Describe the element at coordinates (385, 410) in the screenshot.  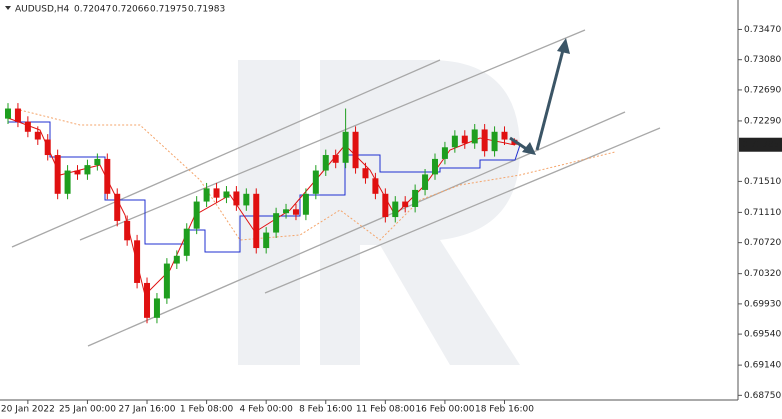
I see `x-tick-label: 11 Feb 08:00` at that location.